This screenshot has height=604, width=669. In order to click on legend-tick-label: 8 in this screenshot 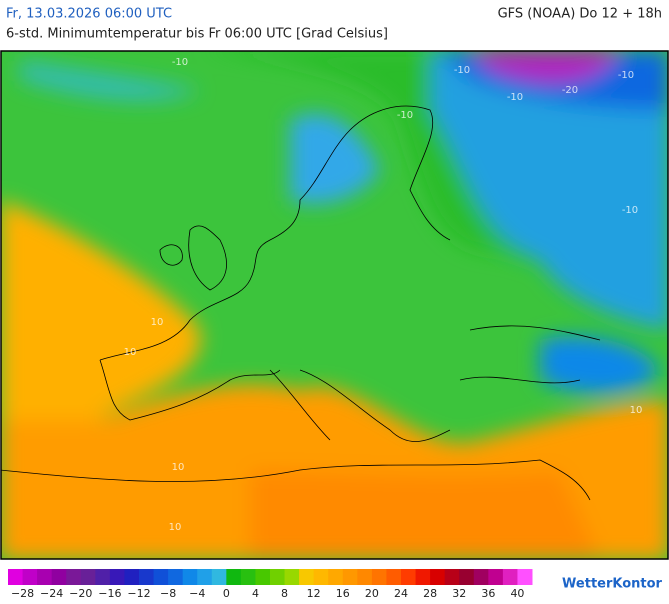, I will do `click(284, 593)`.